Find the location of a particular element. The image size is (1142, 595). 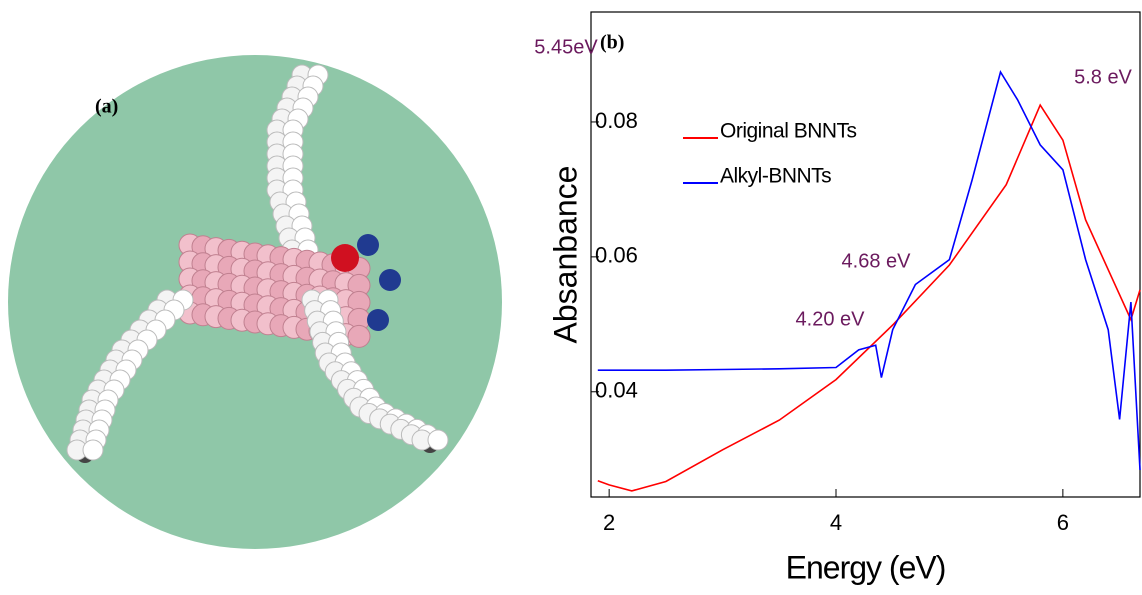

x-tick-label: 6 is located at coordinates (1063, 522).